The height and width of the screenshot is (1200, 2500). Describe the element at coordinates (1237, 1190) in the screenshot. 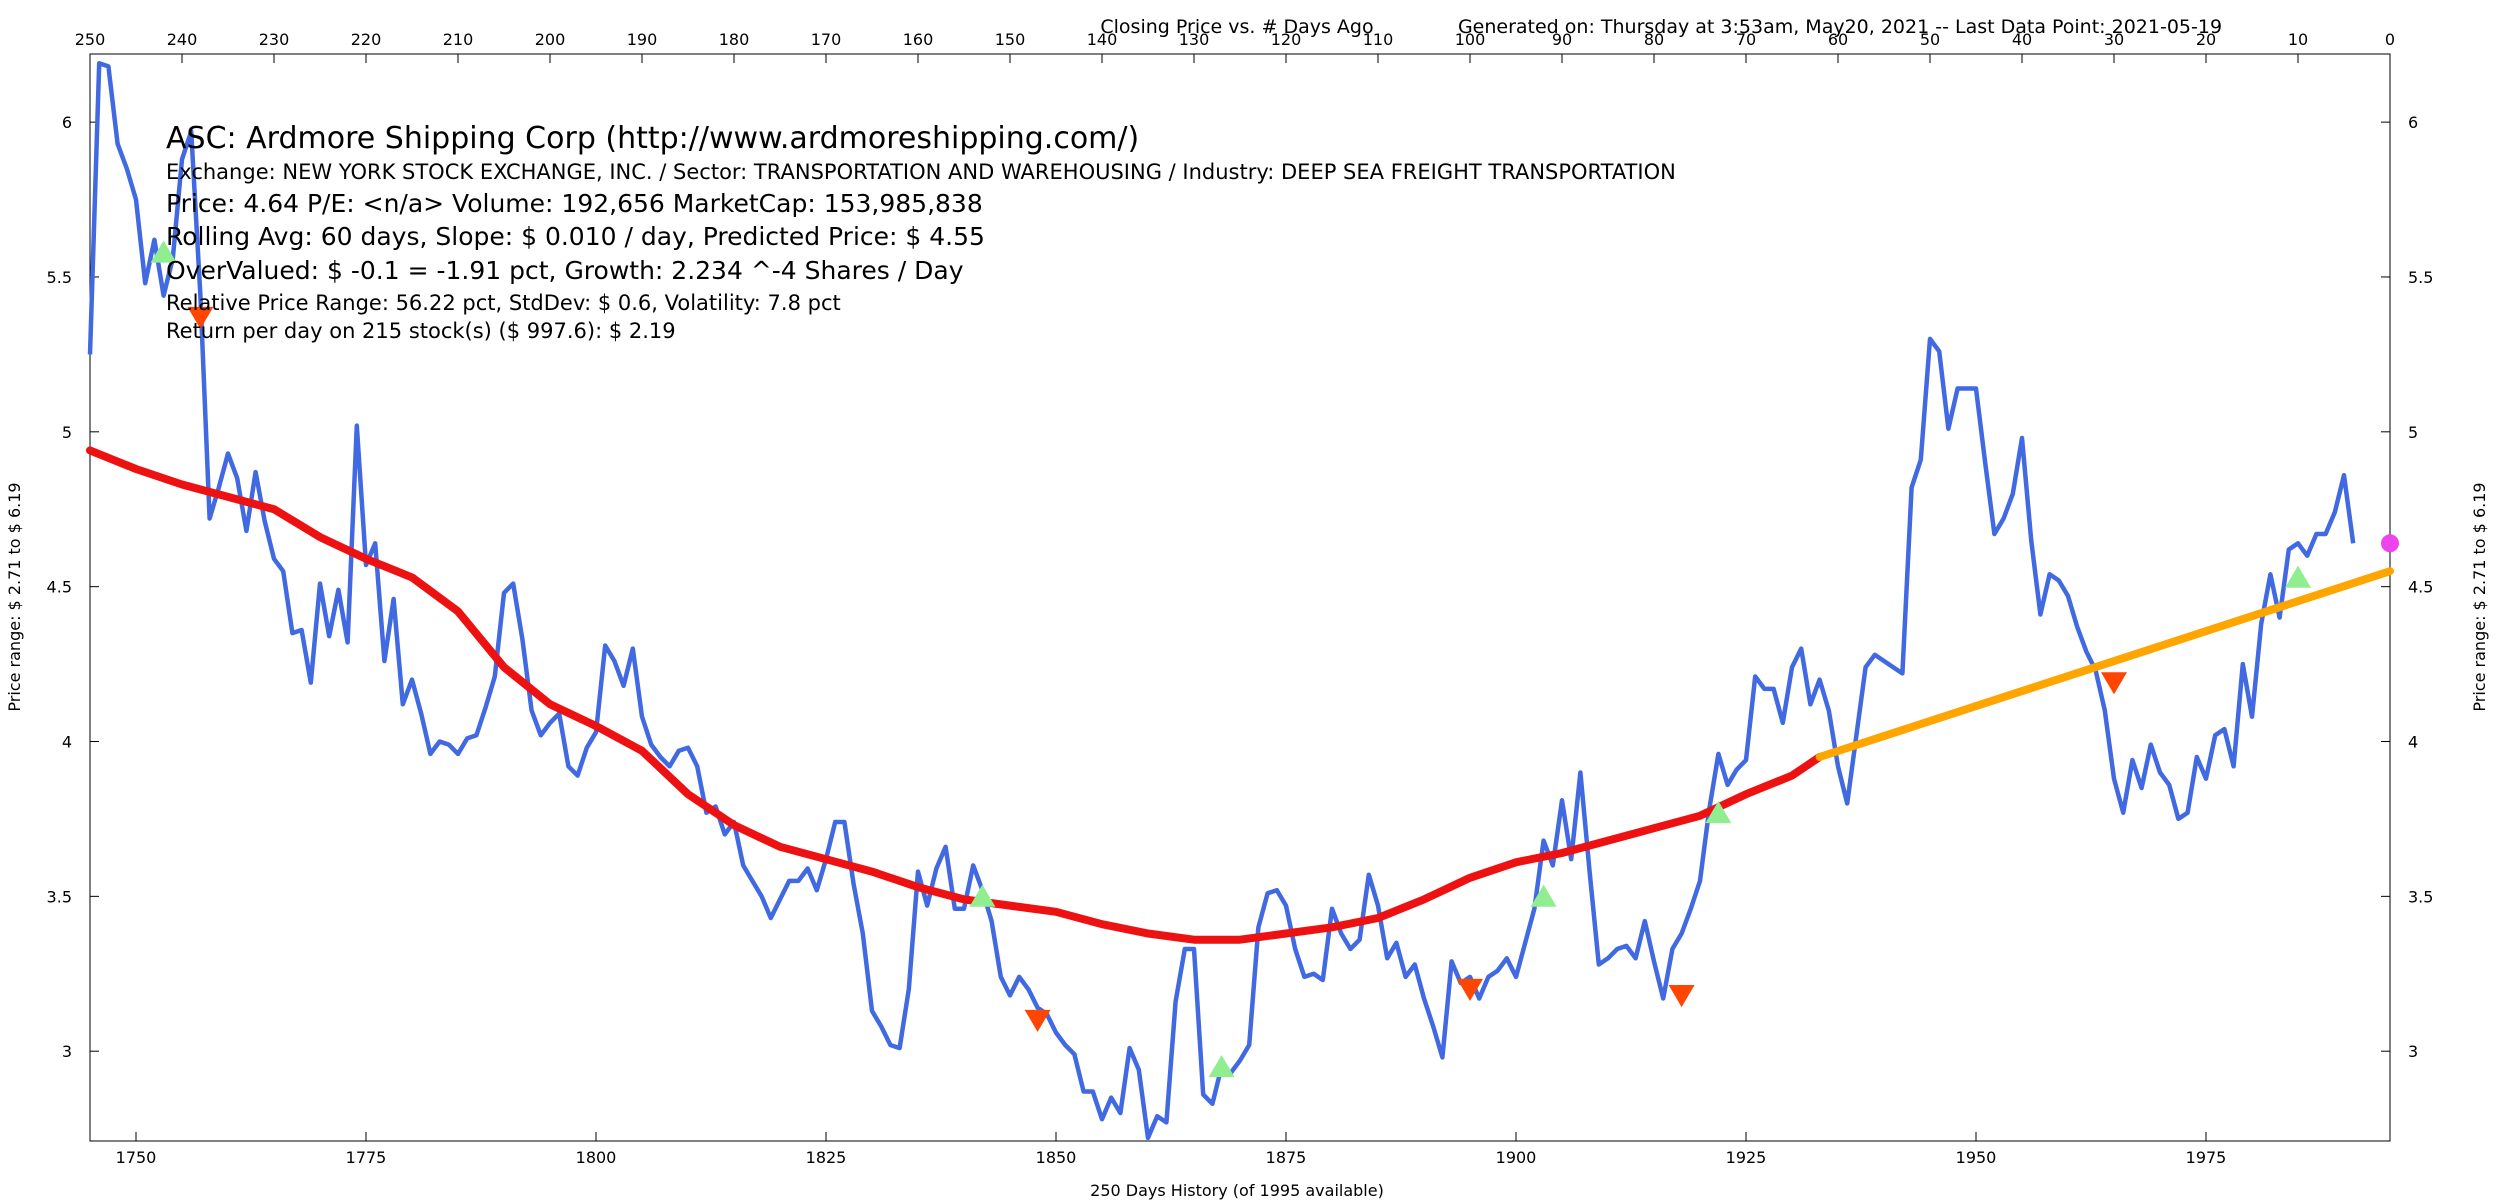

I see `x-axis-label: 250 Days History (of 1995 available)` at that location.